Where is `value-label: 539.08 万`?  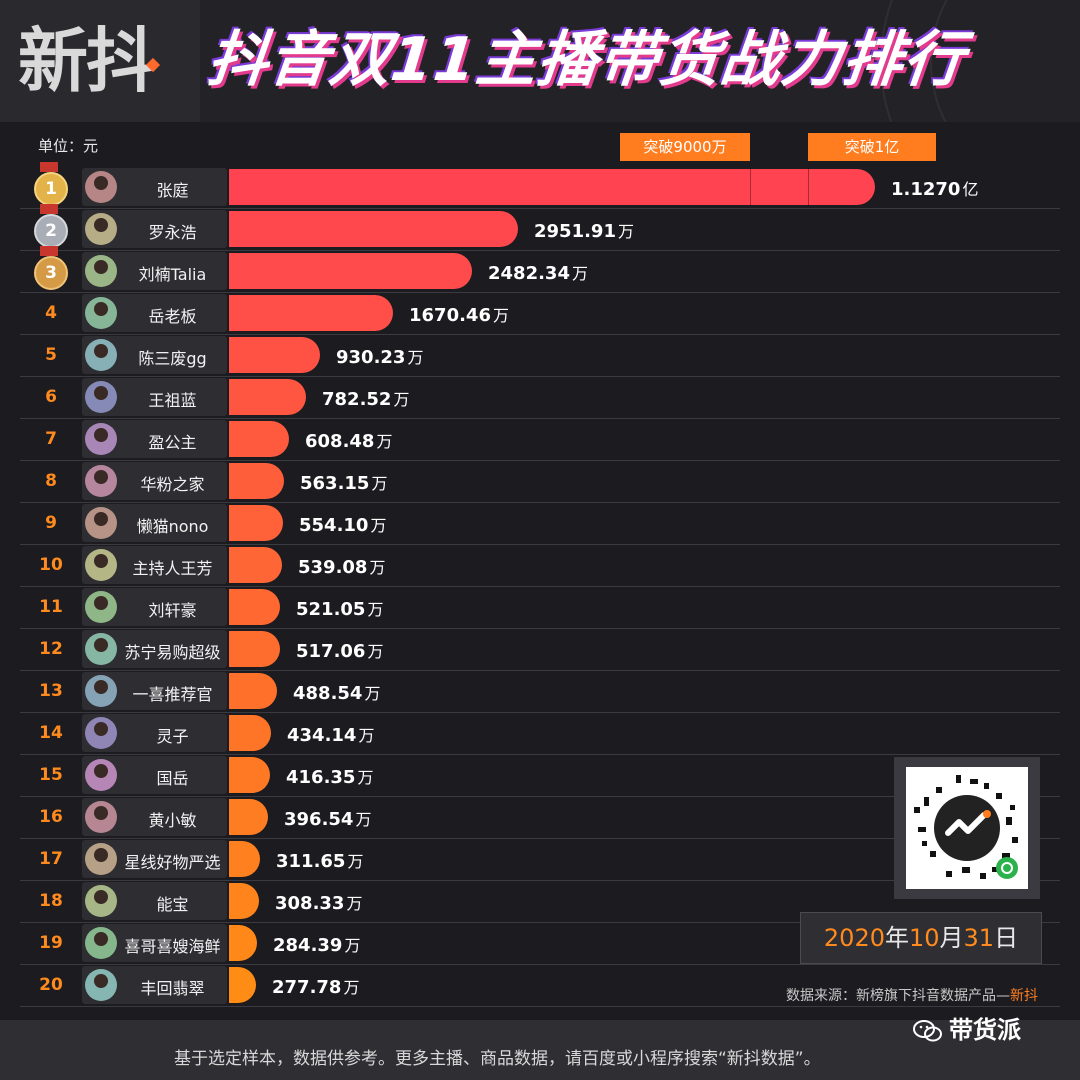 value-label: 539.08 万 is located at coordinates (341, 566).